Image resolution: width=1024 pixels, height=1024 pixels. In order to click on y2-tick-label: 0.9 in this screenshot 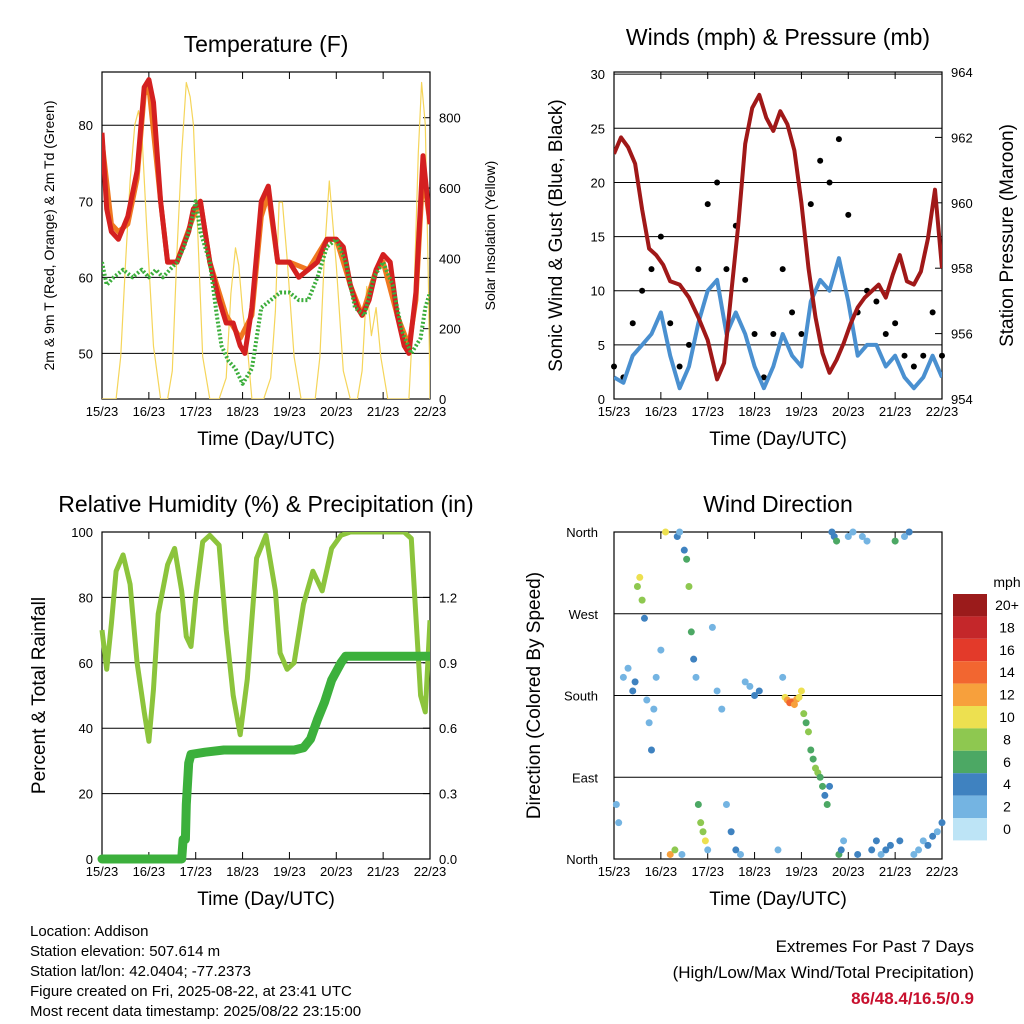, I will do `click(448, 663)`.